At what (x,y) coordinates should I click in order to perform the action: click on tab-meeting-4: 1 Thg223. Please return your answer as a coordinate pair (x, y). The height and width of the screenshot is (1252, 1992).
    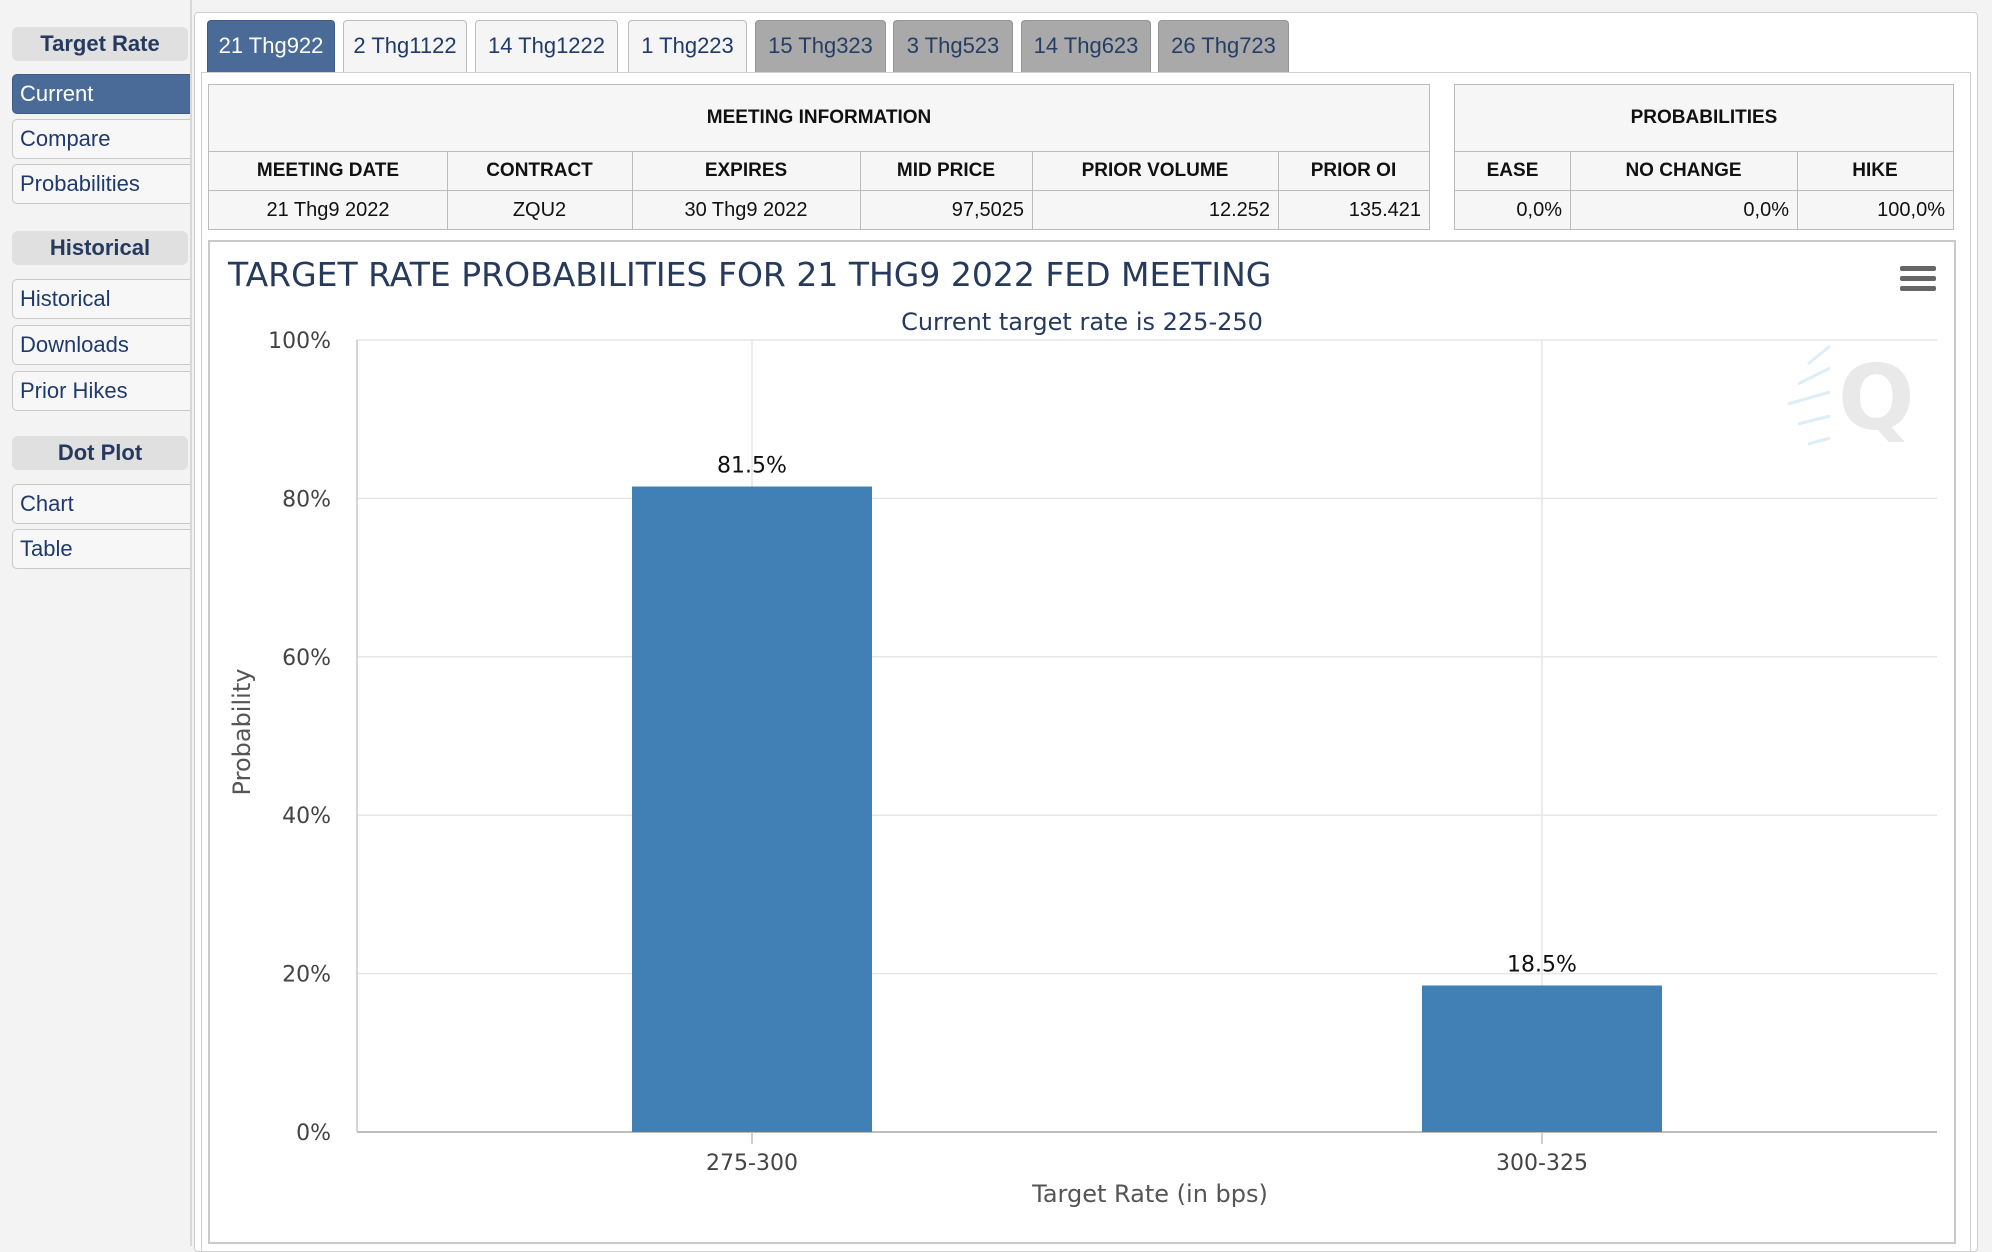
    Looking at the image, I should click on (687, 46).